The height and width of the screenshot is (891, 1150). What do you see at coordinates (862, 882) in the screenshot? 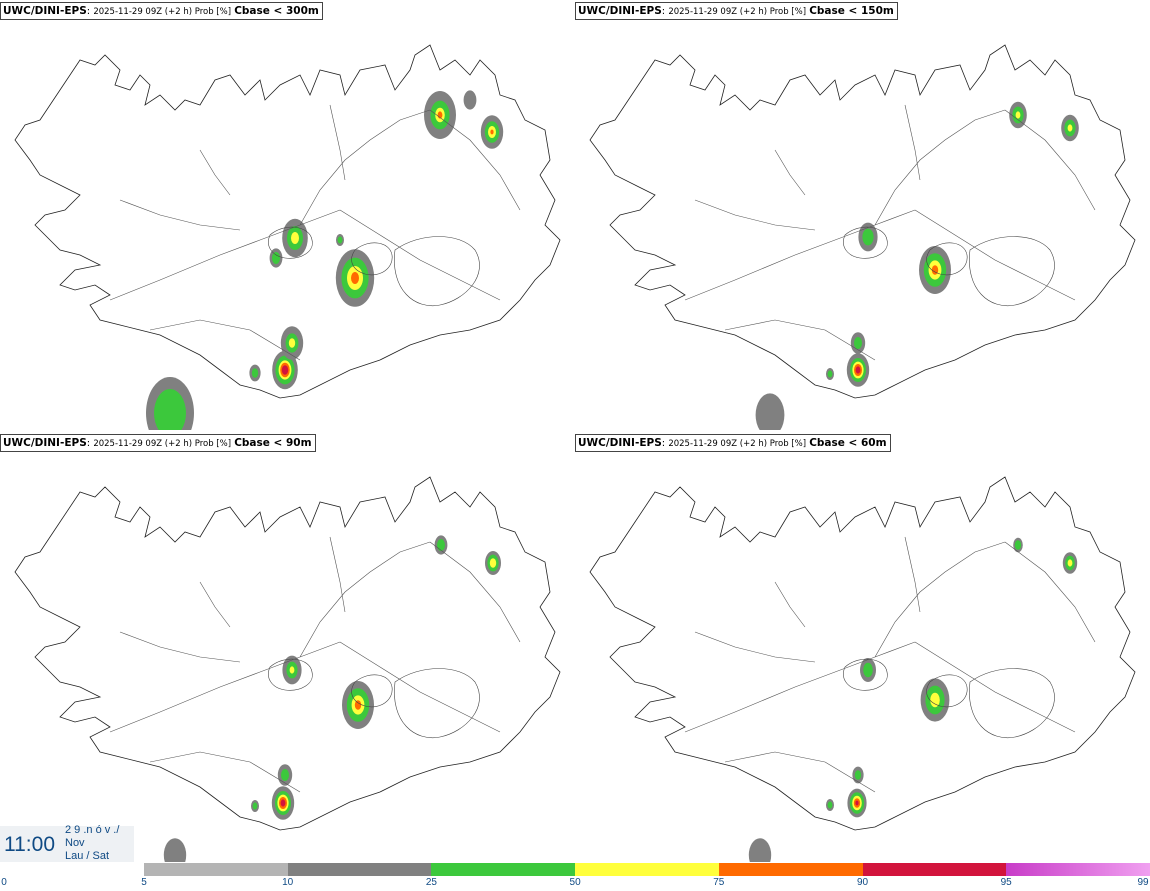
I see `colorbar-tick-label: 90` at bounding box center [862, 882].